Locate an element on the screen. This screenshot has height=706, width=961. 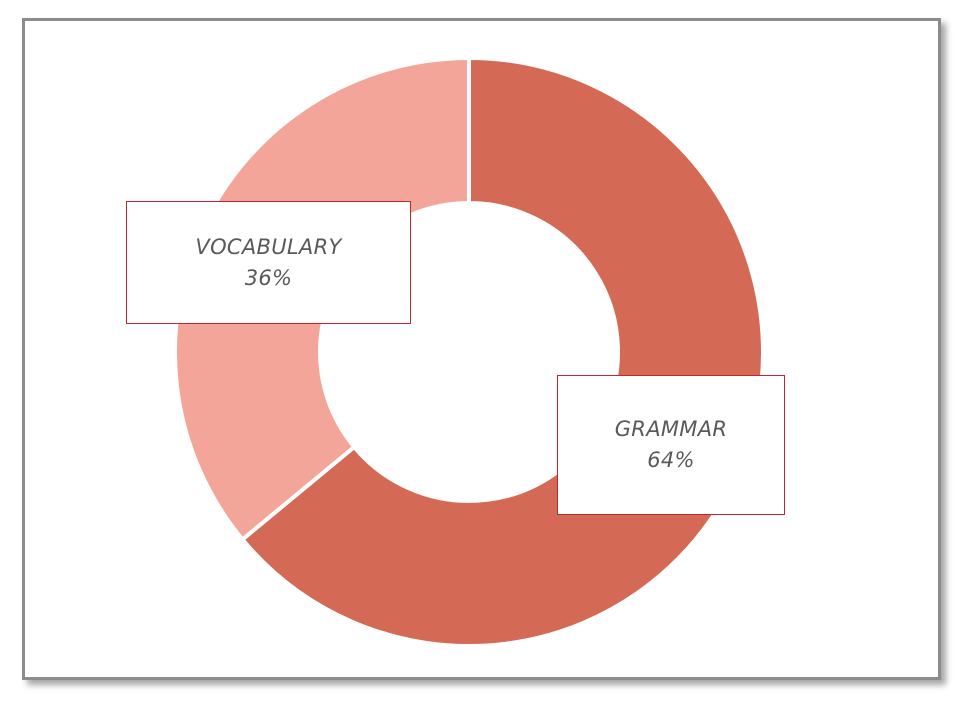
data-label-vocabulary-category: VOCABULARY is located at coordinates (268, 246).